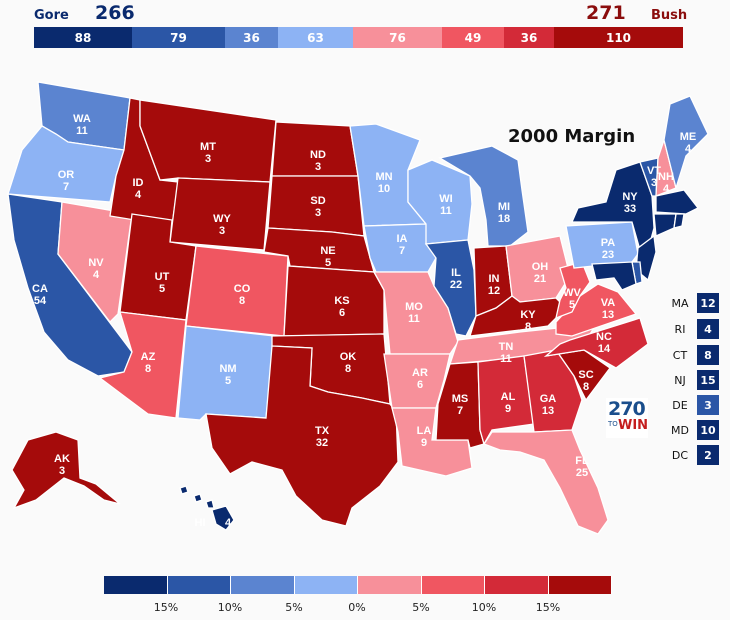 The height and width of the screenshot is (620, 730). What do you see at coordinates (402, 239) in the screenshot?
I see `state-abbr-label: IA` at bounding box center [402, 239].